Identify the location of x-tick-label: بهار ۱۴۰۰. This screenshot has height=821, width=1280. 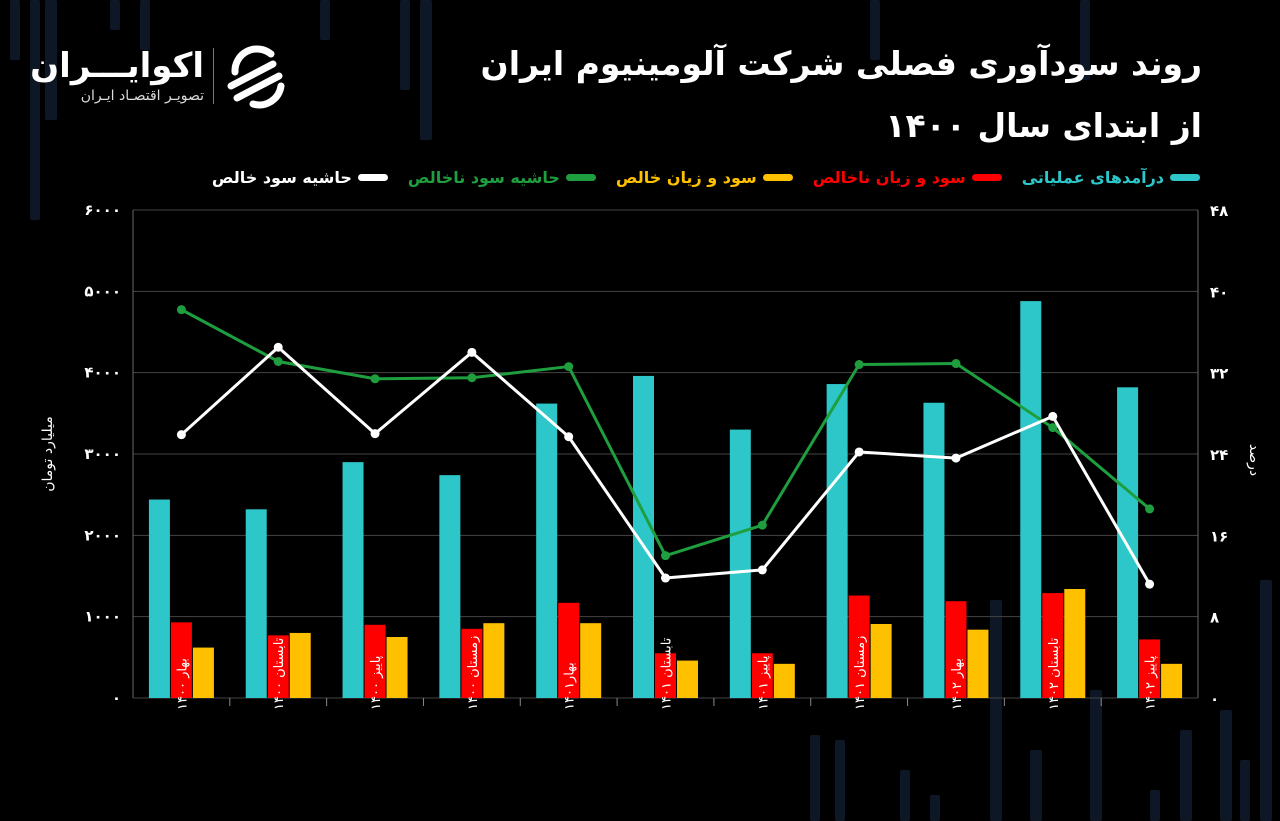
(182, 684).